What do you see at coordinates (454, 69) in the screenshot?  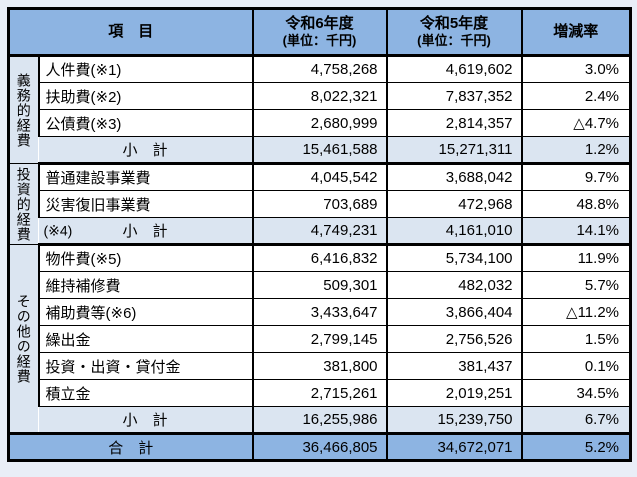 I see `value-r5-cell: 4,619,602` at bounding box center [454, 69].